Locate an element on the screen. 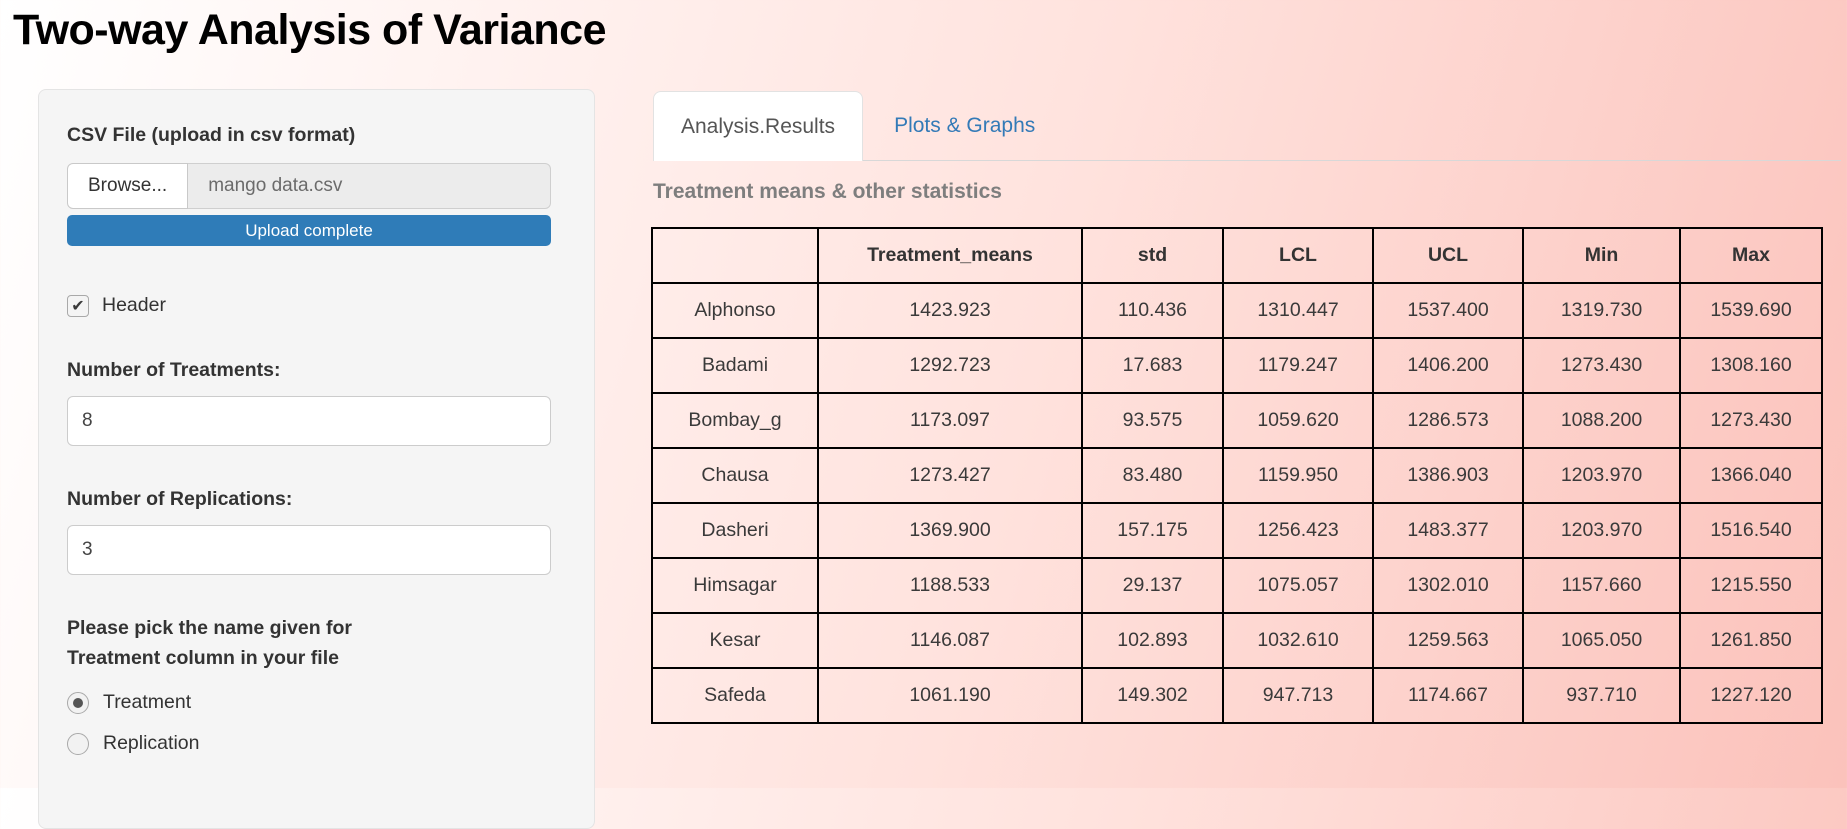 The width and height of the screenshot is (1847, 829). table-cell: 1386.903 is located at coordinates (1448, 475).